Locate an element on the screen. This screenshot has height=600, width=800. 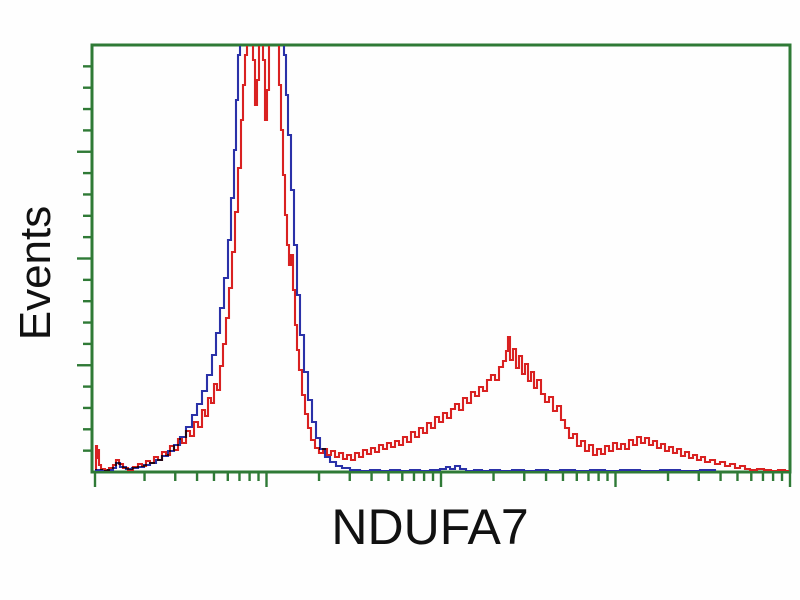
y-axis-label: Events is located at coordinates (35, 273).